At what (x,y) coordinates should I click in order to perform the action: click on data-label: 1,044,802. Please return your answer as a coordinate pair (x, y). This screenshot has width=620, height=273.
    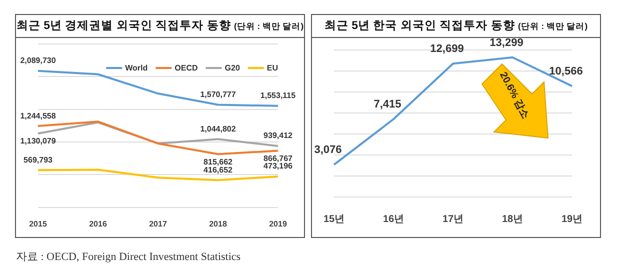
    Looking at the image, I should click on (218, 129).